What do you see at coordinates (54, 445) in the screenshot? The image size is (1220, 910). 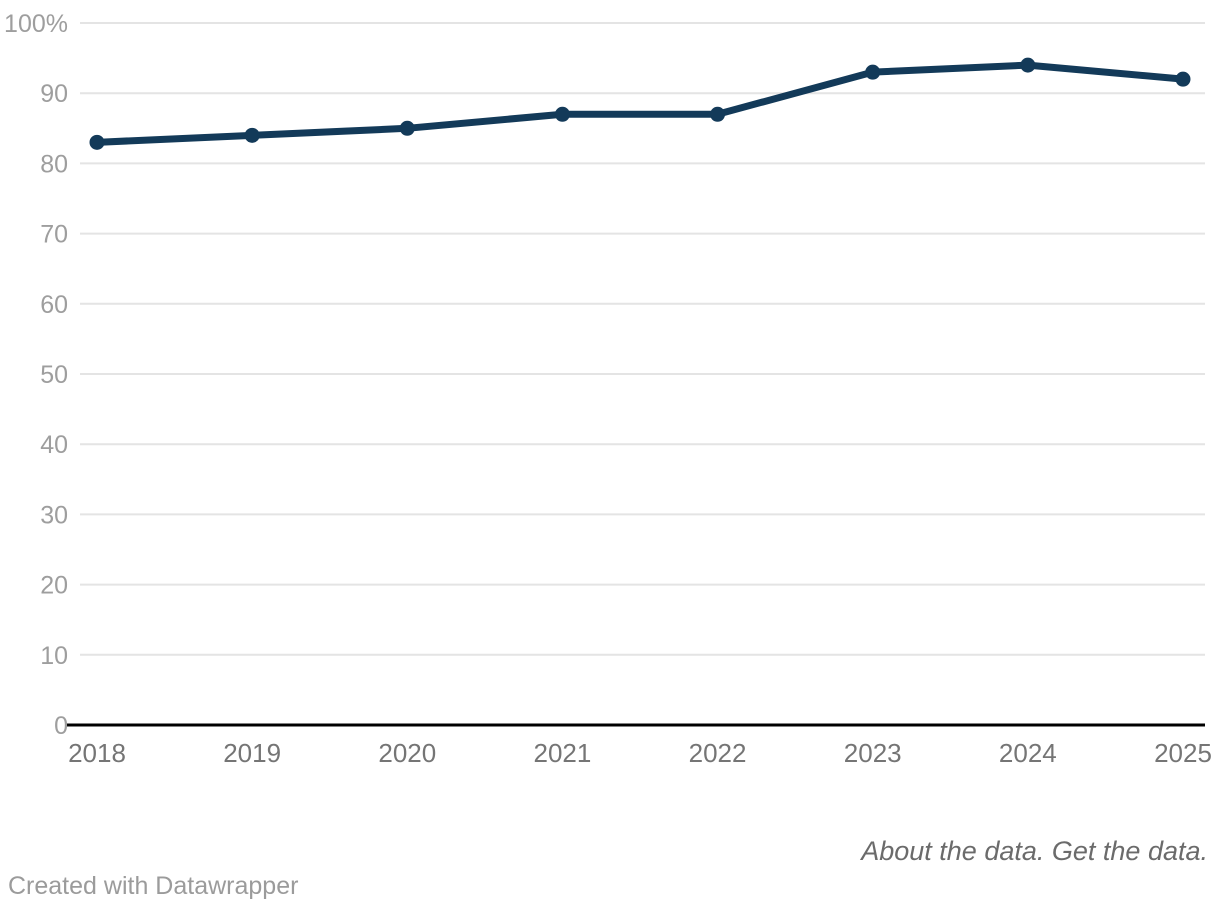 I see `y-tick-label: 40` at bounding box center [54, 445].